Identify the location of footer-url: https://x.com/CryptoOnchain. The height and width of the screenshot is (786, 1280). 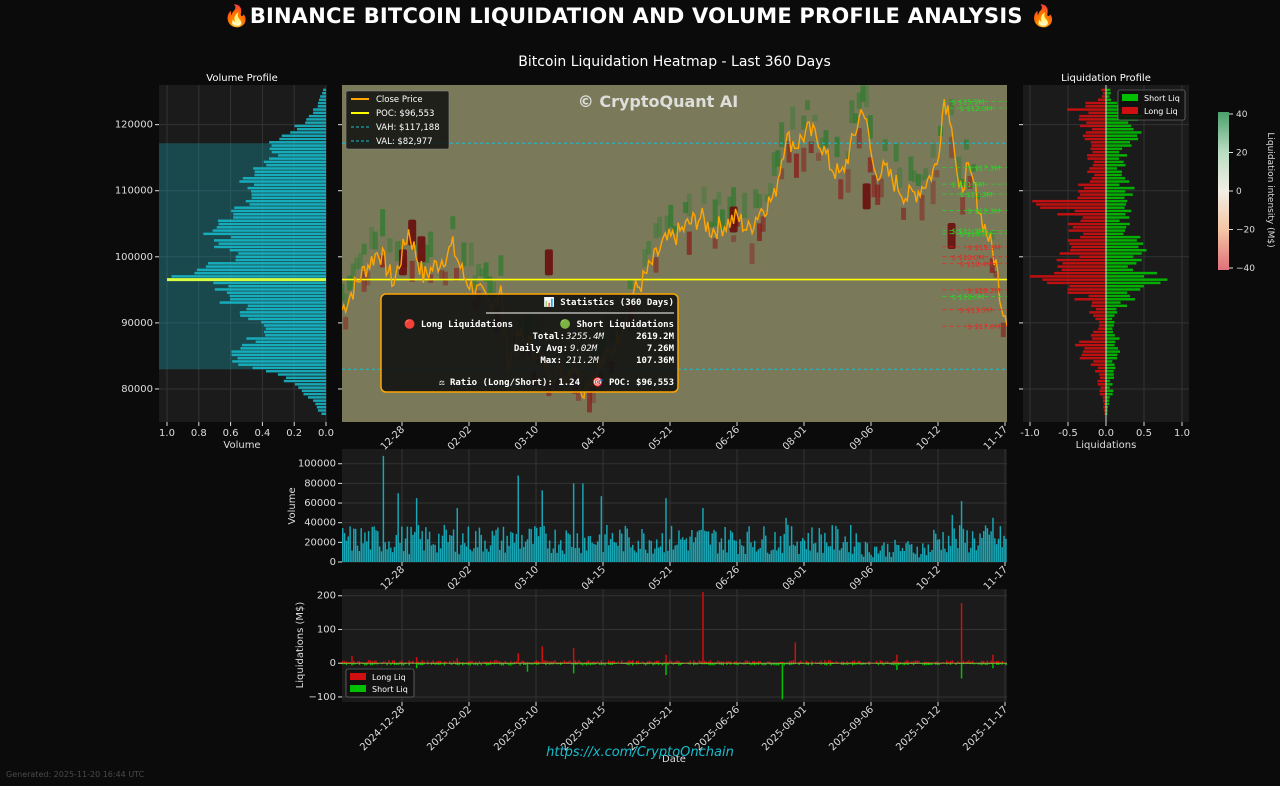
(640, 752).